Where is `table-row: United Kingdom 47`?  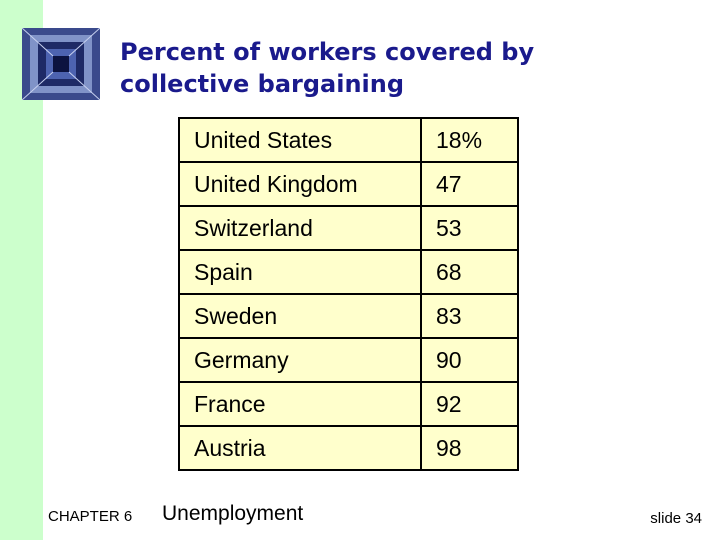 table-row: United Kingdom 47 is located at coordinates (348, 184).